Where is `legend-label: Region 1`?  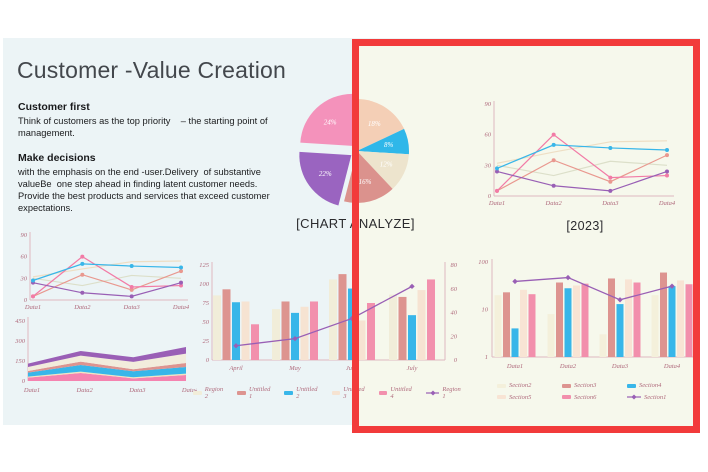
legend-label: Region 1 is located at coordinates (451, 393).